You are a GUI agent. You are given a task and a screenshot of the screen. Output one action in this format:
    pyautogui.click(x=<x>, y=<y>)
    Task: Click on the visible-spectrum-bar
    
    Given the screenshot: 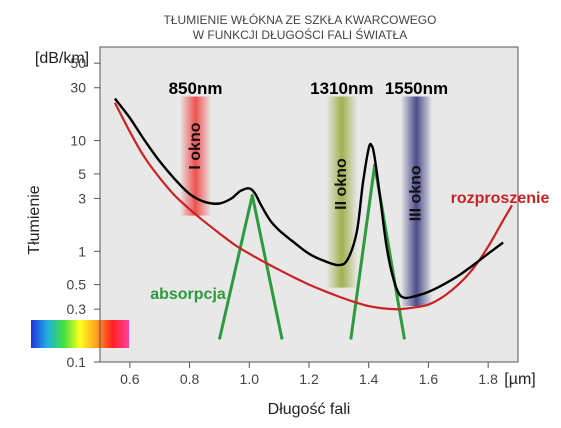 What is the action you would take?
    pyautogui.click(x=80, y=334)
    